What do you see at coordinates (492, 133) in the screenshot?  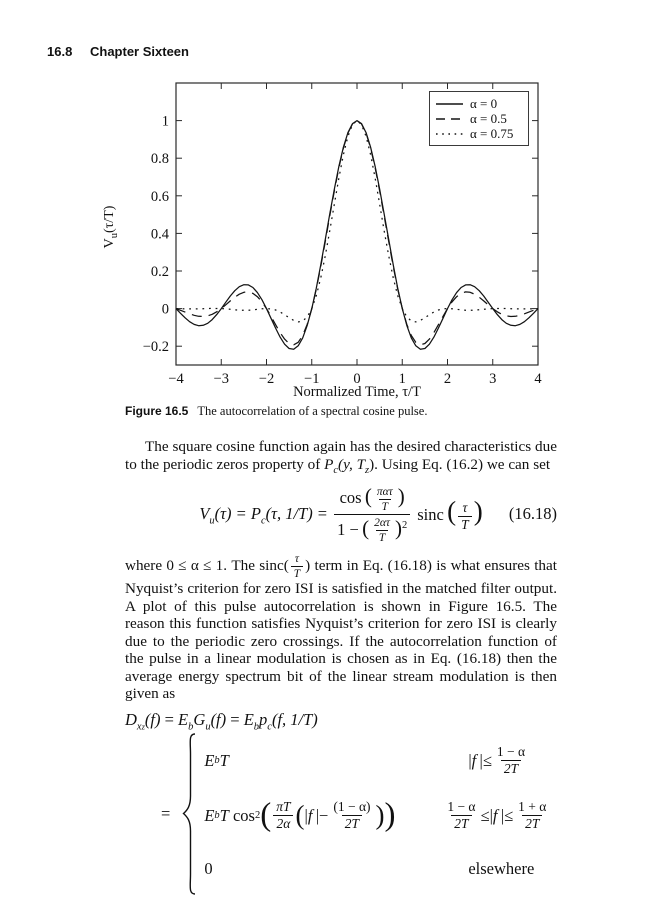 I see `legend-label: α = 0.75` at bounding box center [492, 133].